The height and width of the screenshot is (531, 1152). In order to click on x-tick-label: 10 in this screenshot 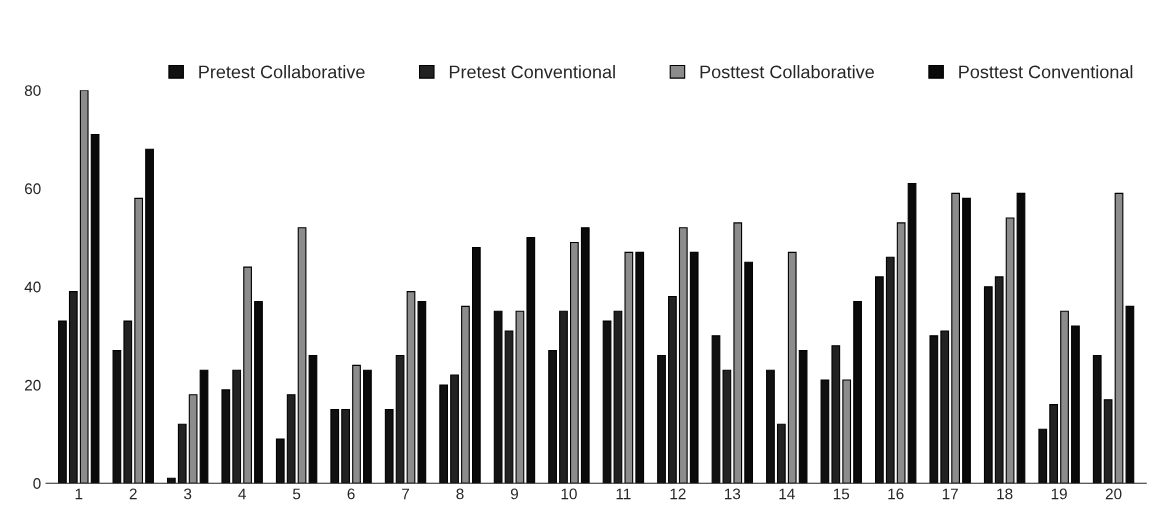, I will do `click(569, 494)`.